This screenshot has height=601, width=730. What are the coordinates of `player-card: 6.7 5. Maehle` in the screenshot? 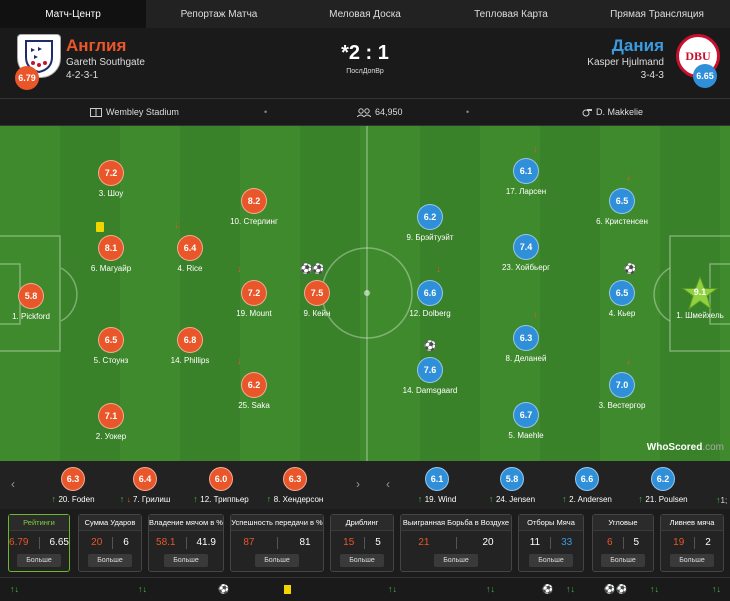 It's located at (526, 421).